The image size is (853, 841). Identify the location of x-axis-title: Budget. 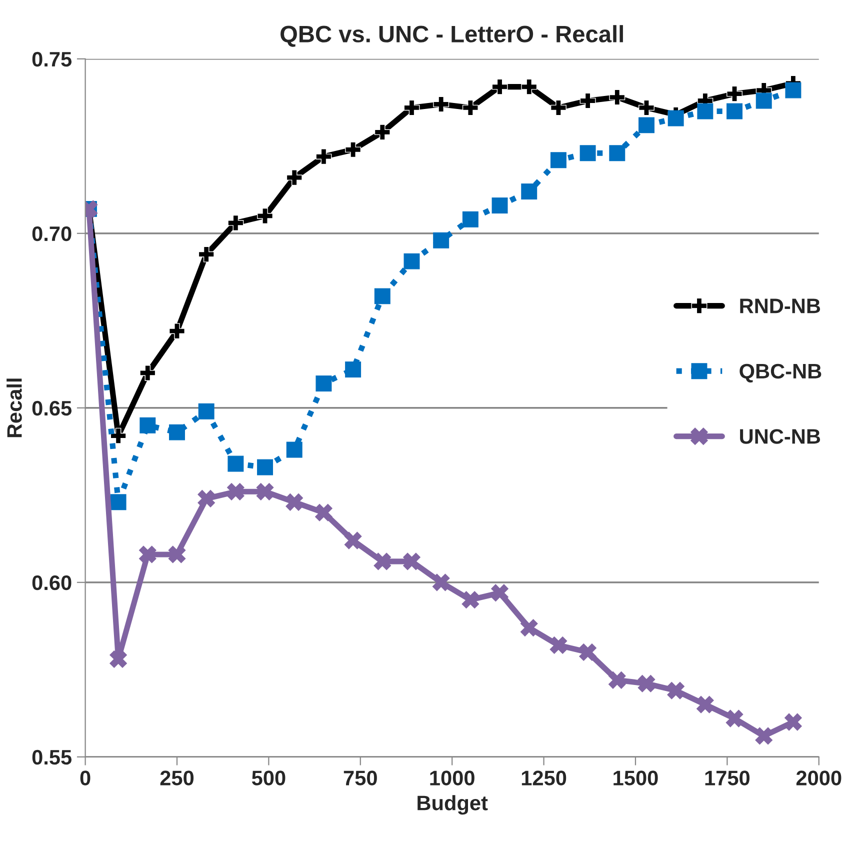
(453, 805).